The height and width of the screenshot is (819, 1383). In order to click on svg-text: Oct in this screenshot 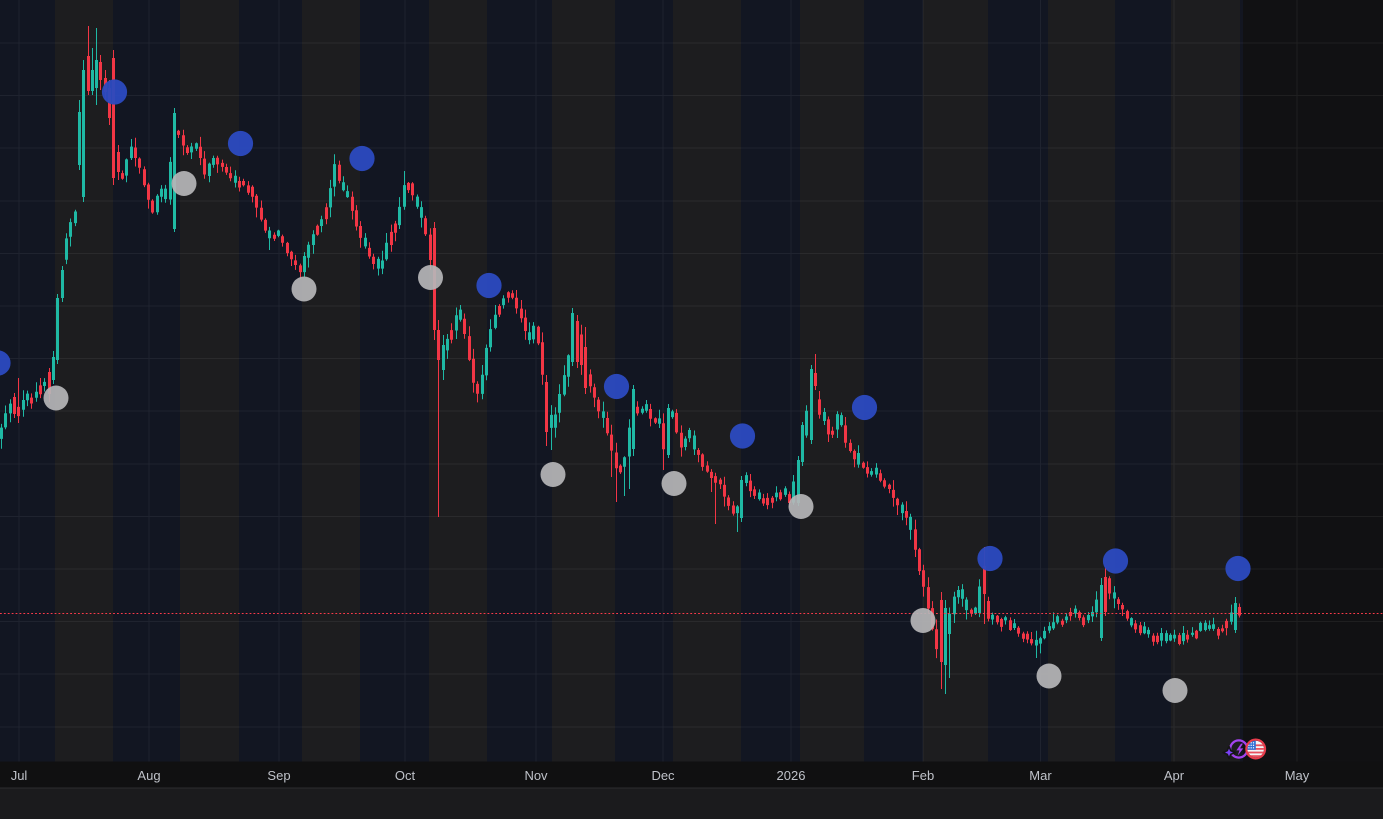, I will do `click(405, 775)`.